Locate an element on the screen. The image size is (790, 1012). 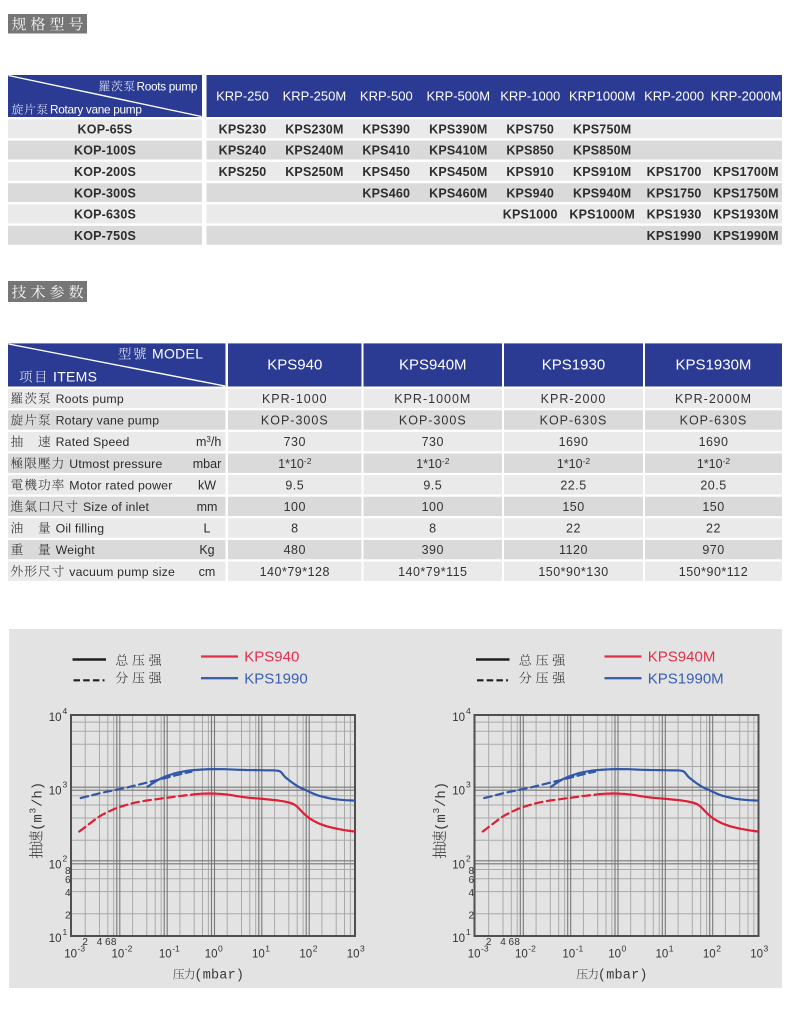
svg-text: 150 is located at coordinates (713, 507).